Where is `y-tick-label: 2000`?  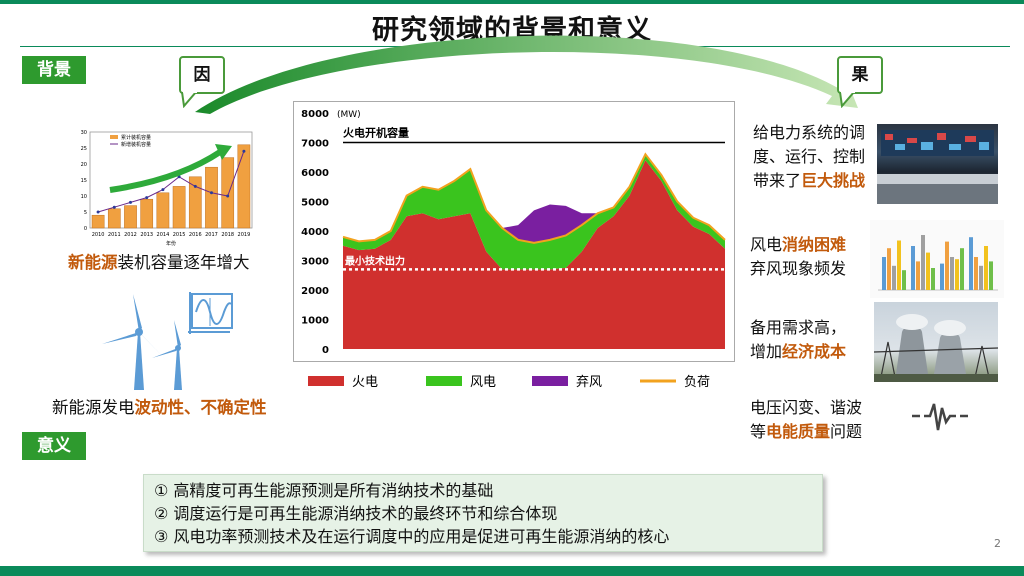 y-tick-label: 2000 is located at coordinates (315, 291).